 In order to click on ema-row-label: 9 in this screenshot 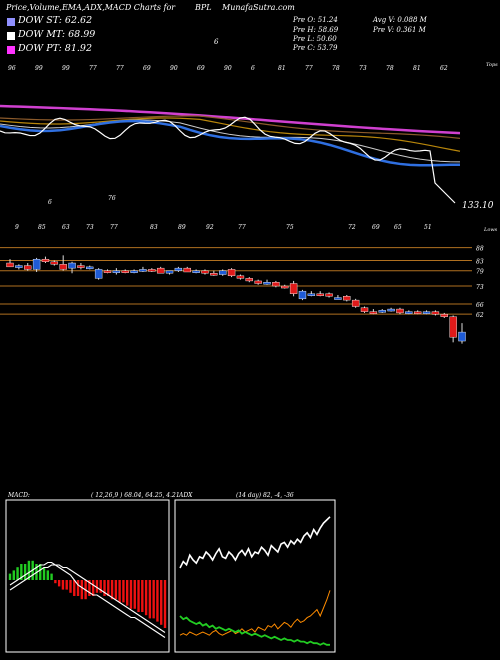, I will do `click(17, 227)`.